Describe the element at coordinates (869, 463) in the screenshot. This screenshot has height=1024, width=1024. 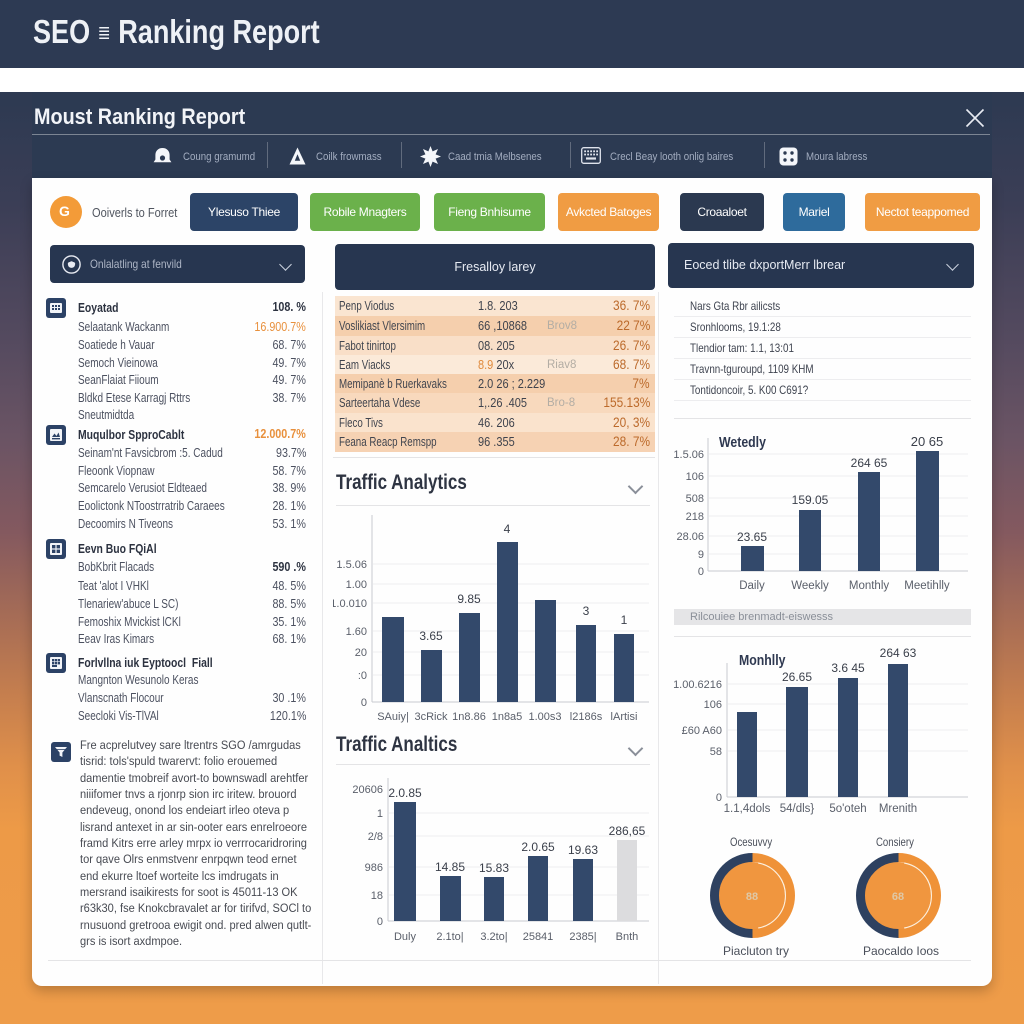
I see `svg-text: 264 65` at that location.